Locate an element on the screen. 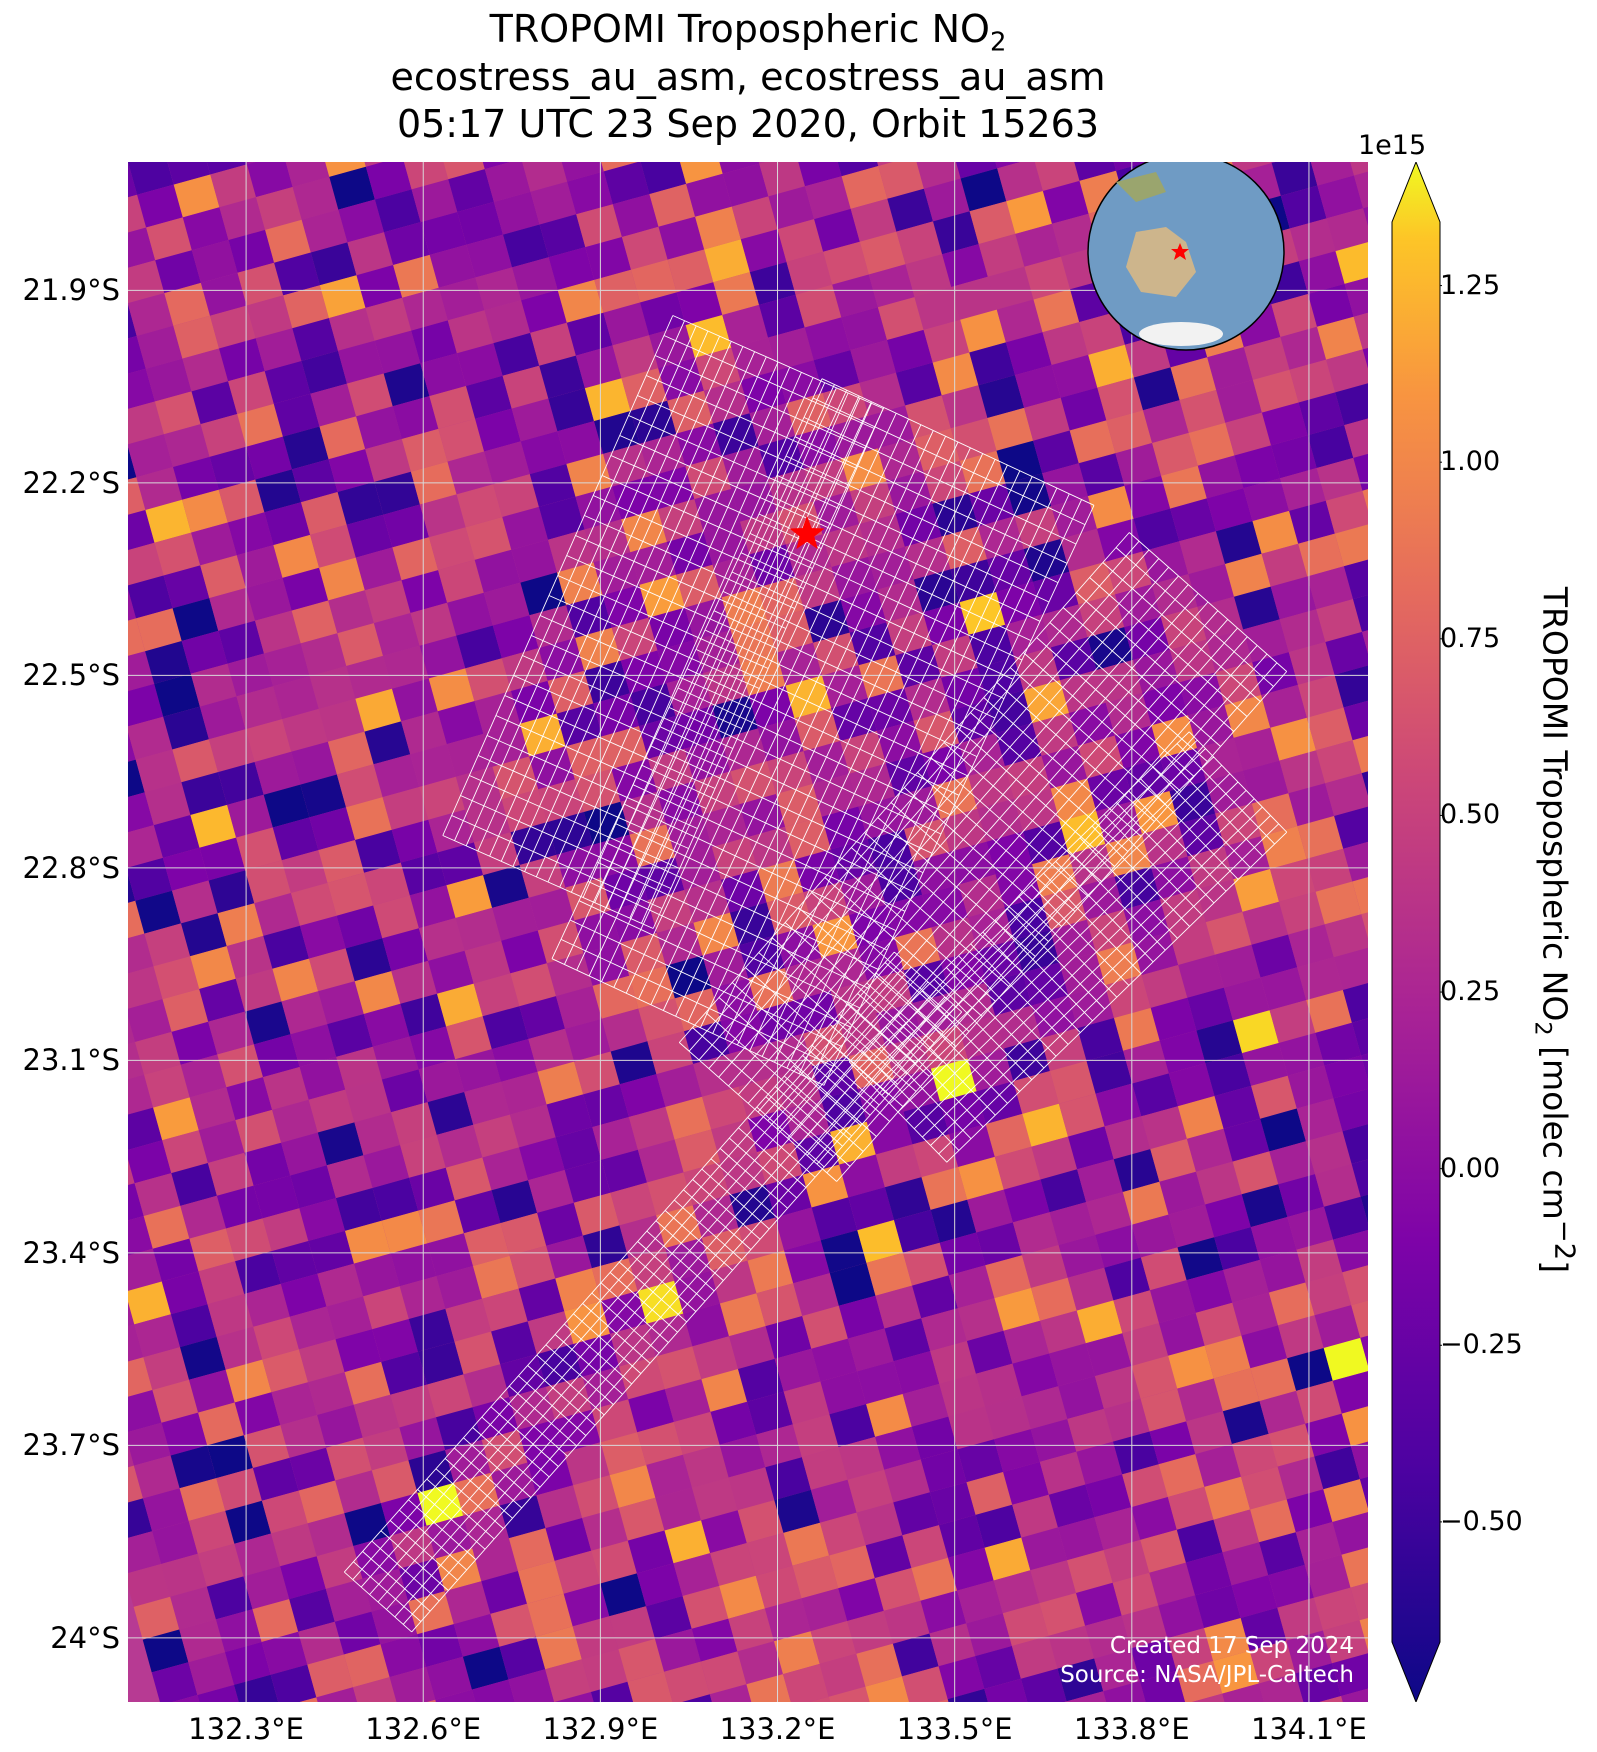  colorbar-tick-label: 0.00 is located at coordinates (1470, 1168).